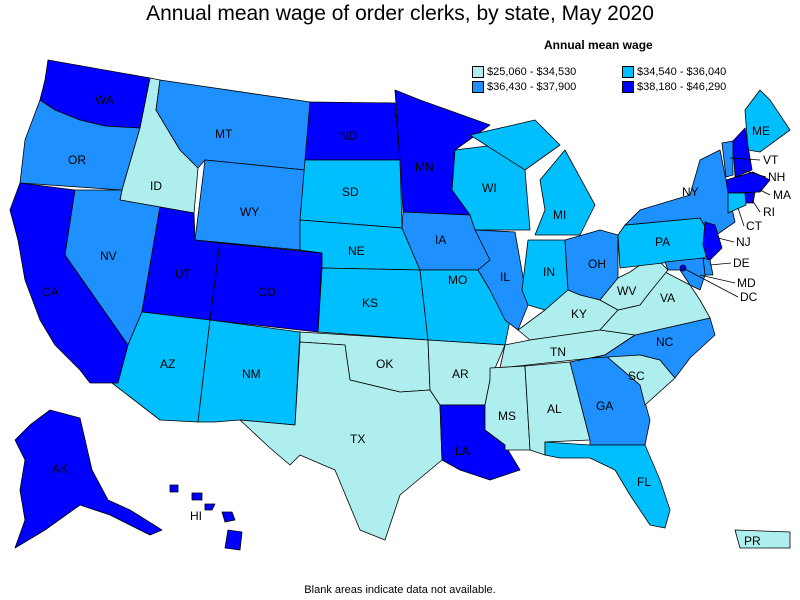 The width and height of the screenshot is (800, 600). Describe the element at coordinates (206, 517) in the screenshot. I see `state-HI` at that location.